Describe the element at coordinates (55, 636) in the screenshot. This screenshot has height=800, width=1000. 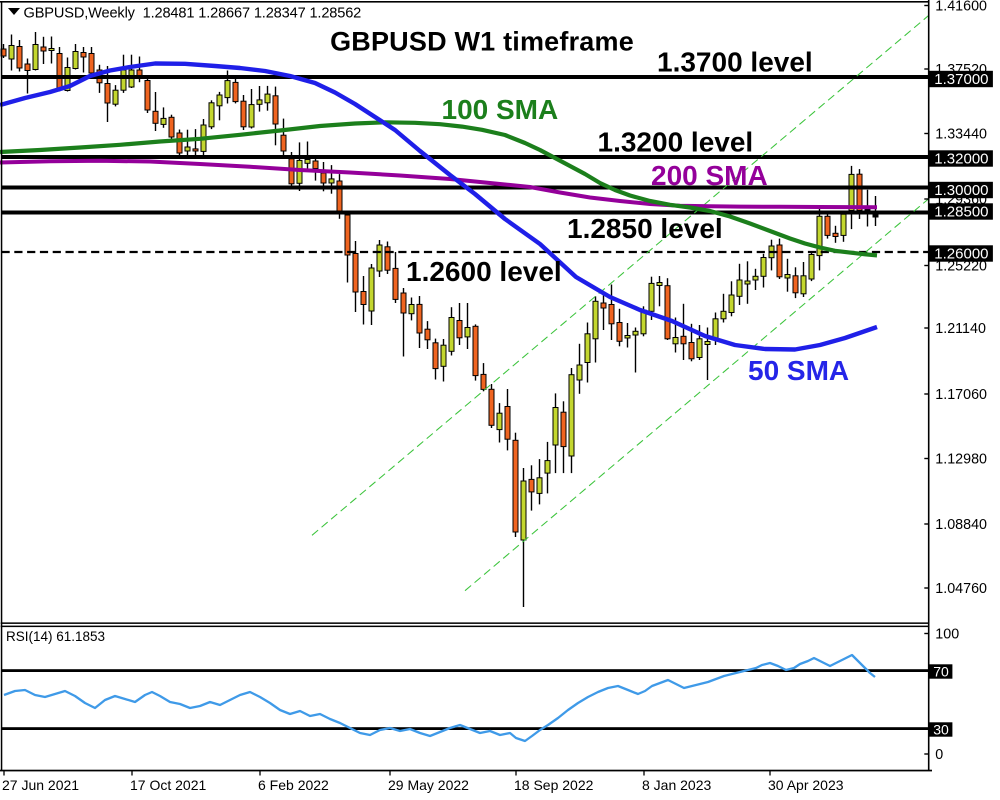
I see `svg-text: RSI(14) 61.1853` at that location.